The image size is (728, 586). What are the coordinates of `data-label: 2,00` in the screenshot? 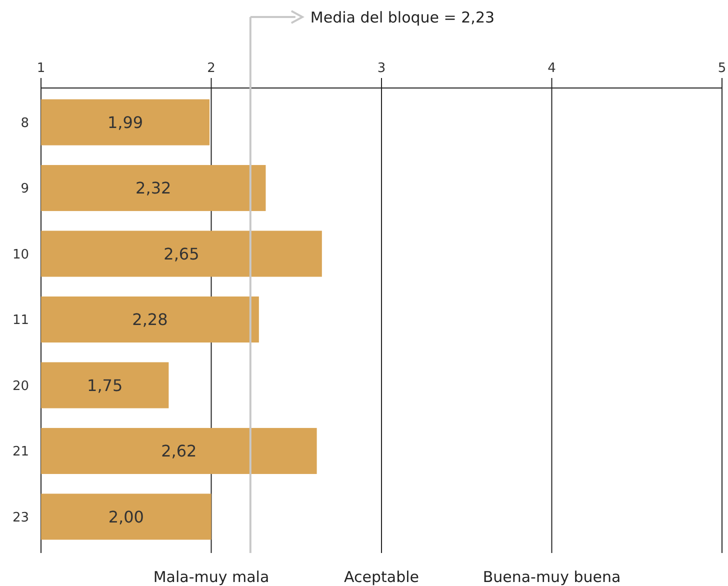 It's located at (126, 516).